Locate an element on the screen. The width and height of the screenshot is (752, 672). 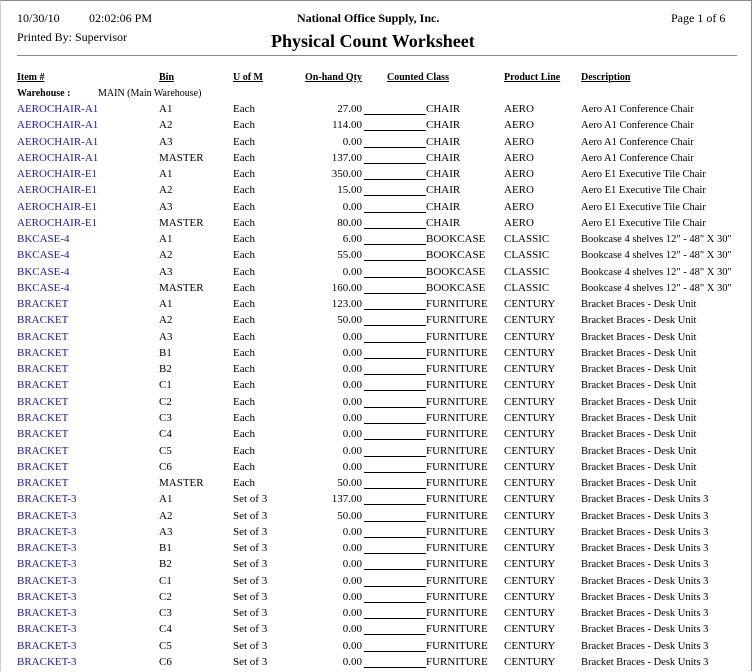
column-header: Item # is located at coordinates (31, 77).